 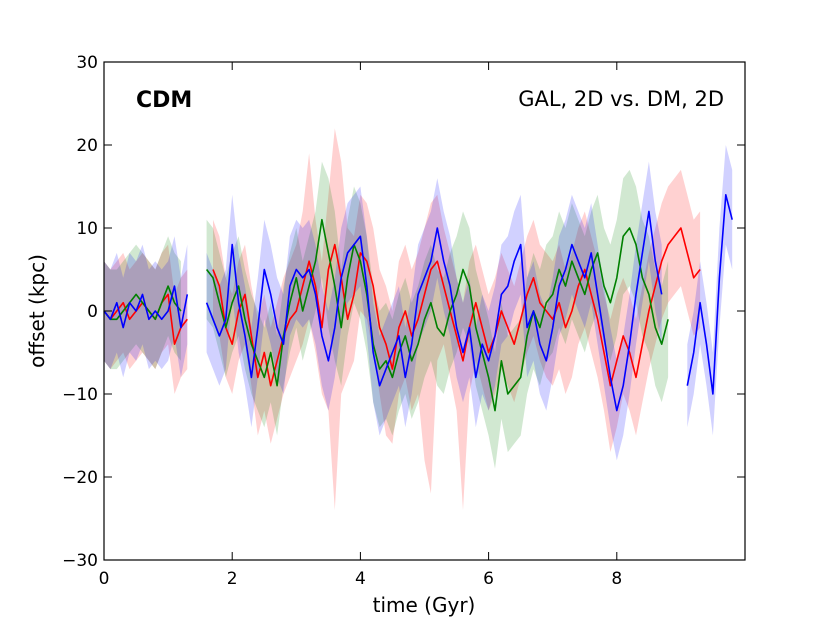 I want to click on y-axis-label: offset (kpc), so click(x=37, y=311).